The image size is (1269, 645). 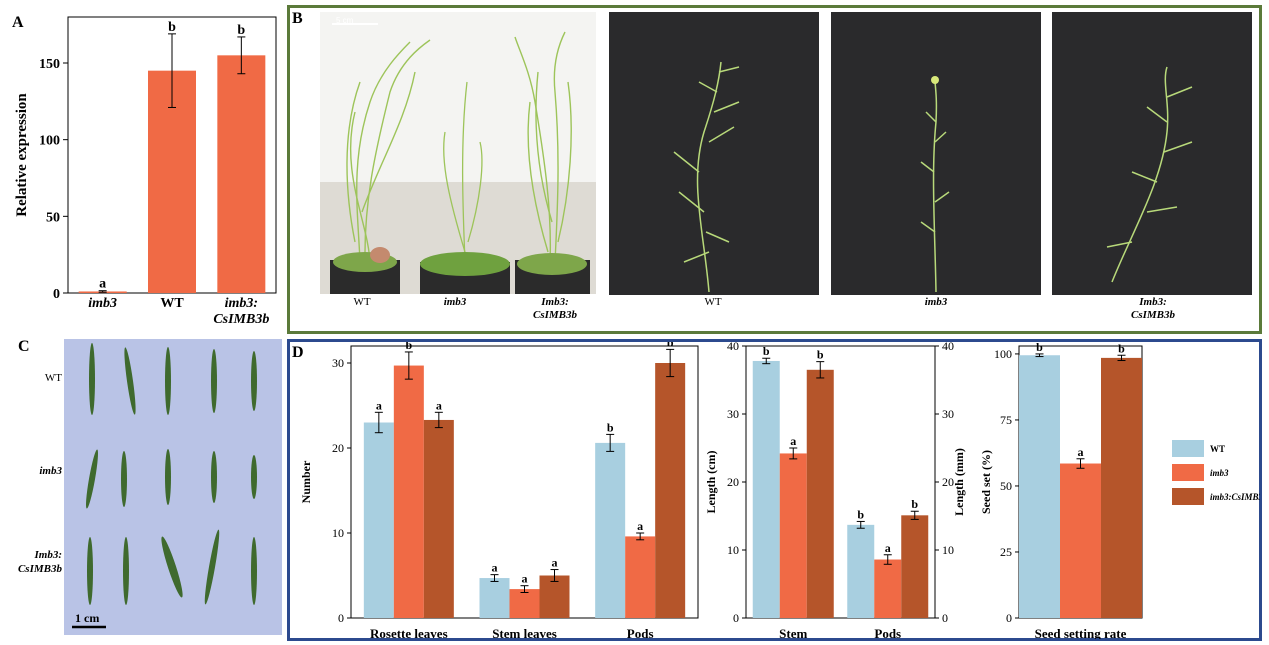 What do you see at coordinates (914, 504) in the screenshot?
I see `chart-d2-letter-1-2: b` at bounding box center [914, 504].